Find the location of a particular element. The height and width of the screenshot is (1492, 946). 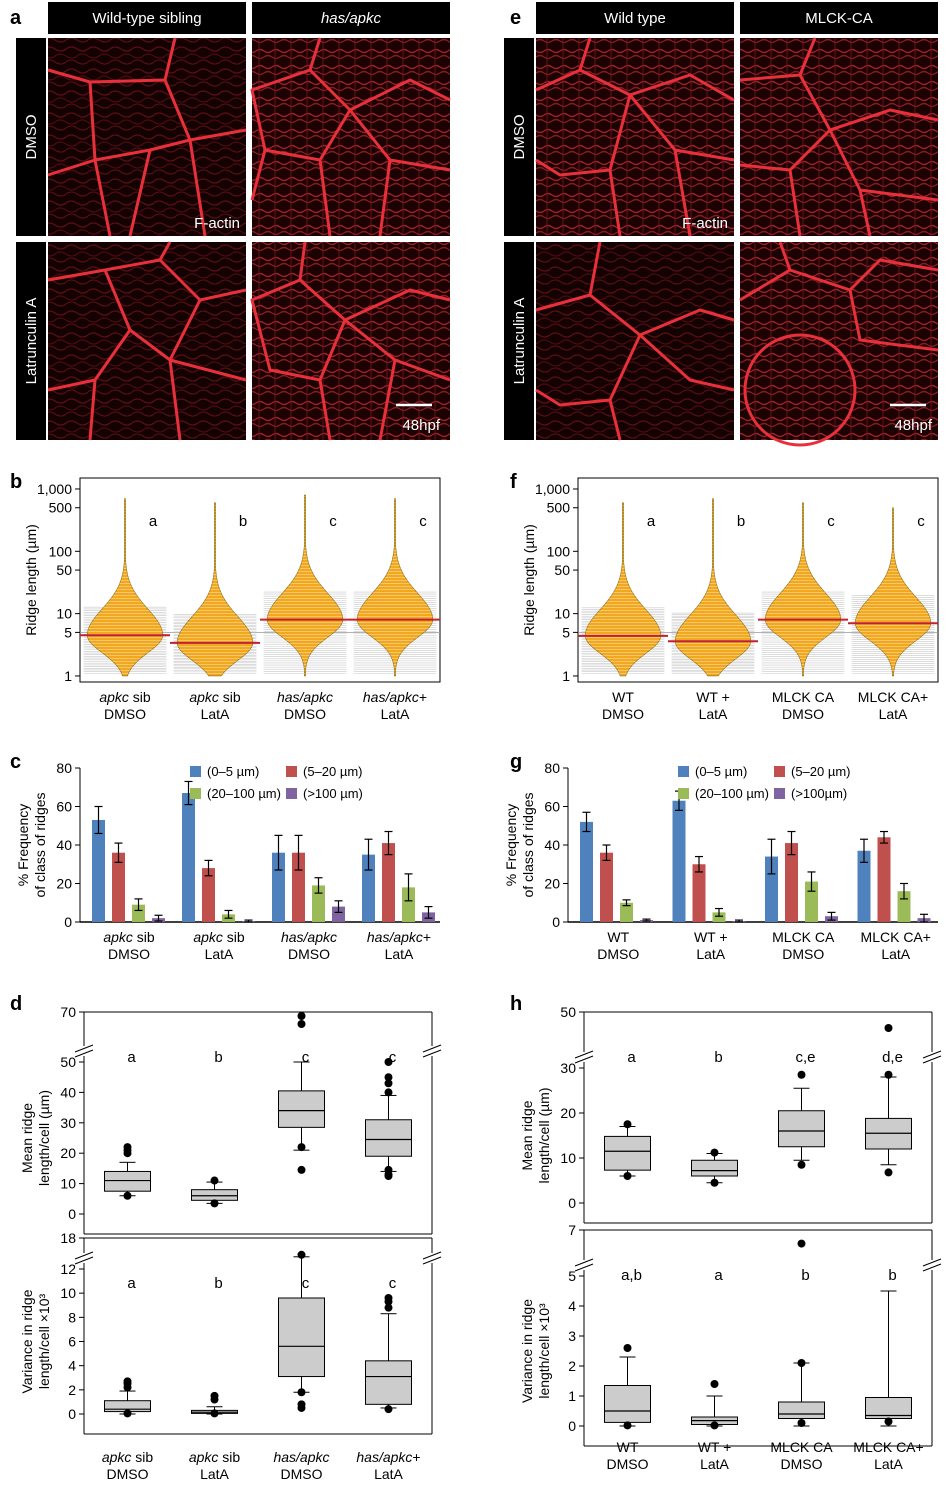

y-axis-label: length/cell ×10³ is located at coordinates (44, 1341).